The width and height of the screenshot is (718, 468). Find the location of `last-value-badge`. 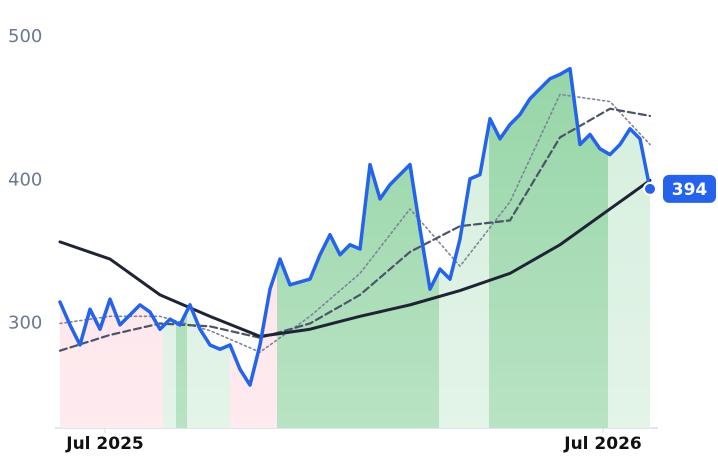

last-value-badge is located at coordinates (689, 188).